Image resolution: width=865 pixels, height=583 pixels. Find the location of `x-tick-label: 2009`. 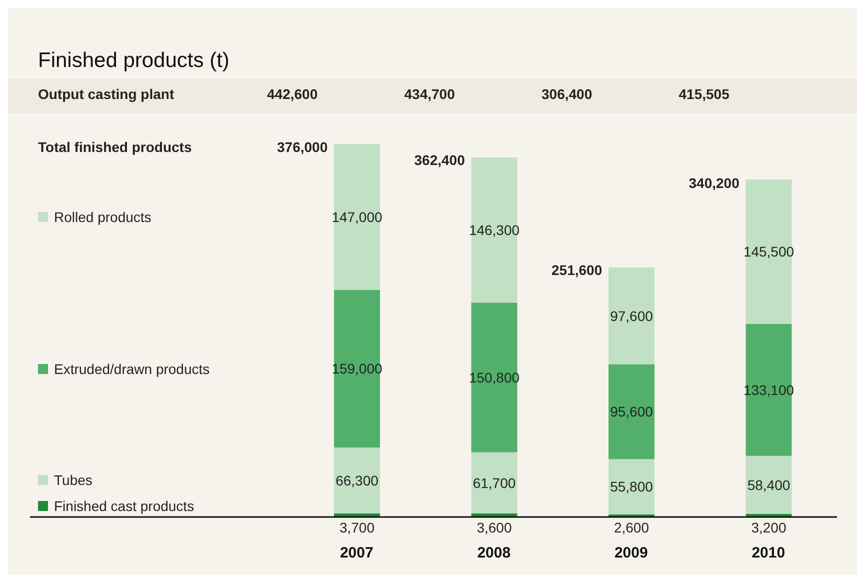

x-tick-label: 2009 is located at coordinates (631, 553).